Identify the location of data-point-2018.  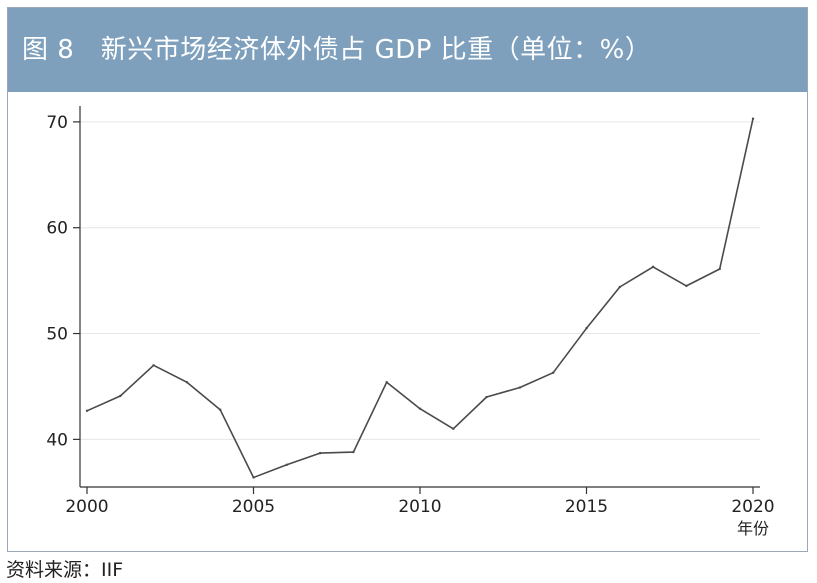
(686, 286).